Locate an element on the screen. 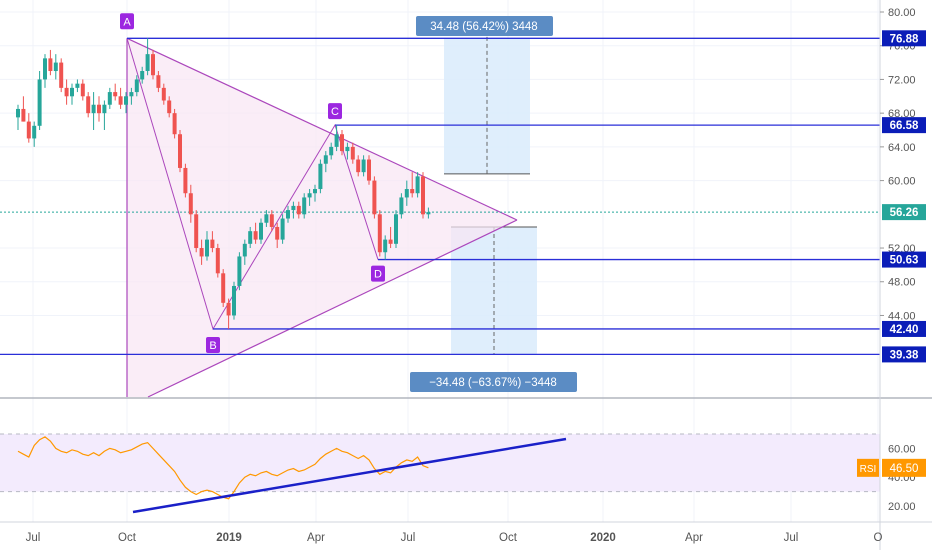 This screenshot has width=932, height=555. price-tick-label: 72.00 is located at coordinates (902, 80).